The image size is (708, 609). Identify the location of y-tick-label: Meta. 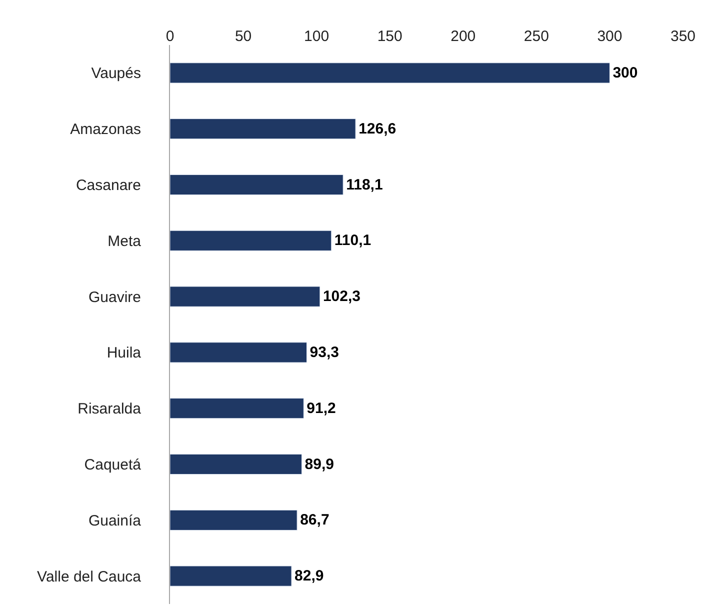
(125, 241).